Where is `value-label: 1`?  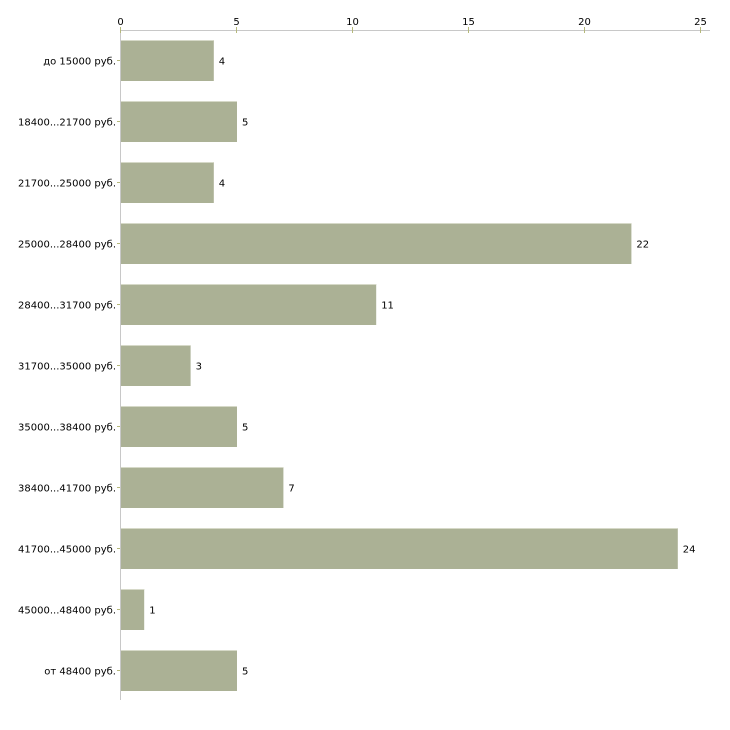
value-label: 1 is located at coordinates (152, 611).